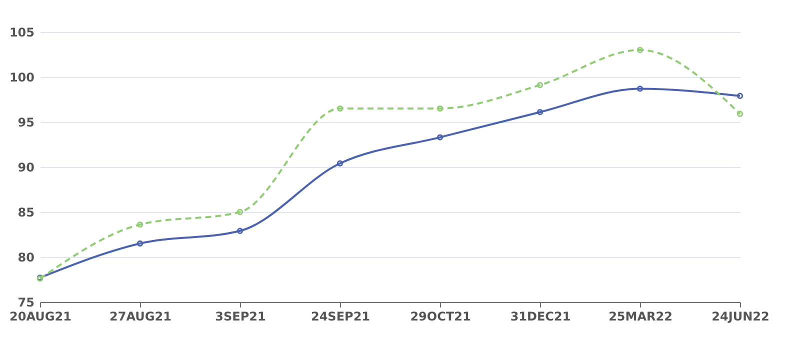 Image resolution: width=796 pixels, height=339 pixels. I want to click on x-tick-label: 31DEC21, so click(540, 317).